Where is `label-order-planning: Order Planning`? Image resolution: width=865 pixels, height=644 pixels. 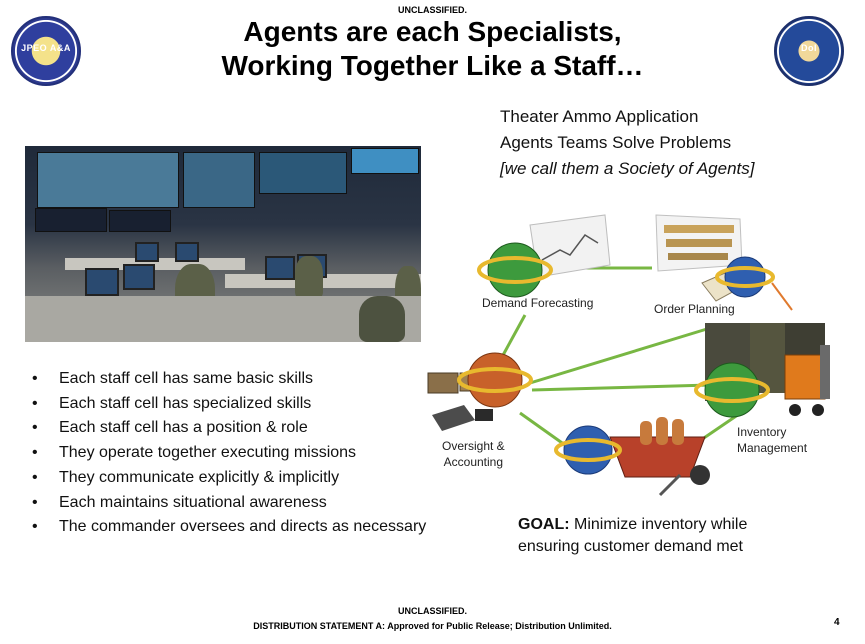
label-order-planning: Order Planning is located at coordinates (694, 309).